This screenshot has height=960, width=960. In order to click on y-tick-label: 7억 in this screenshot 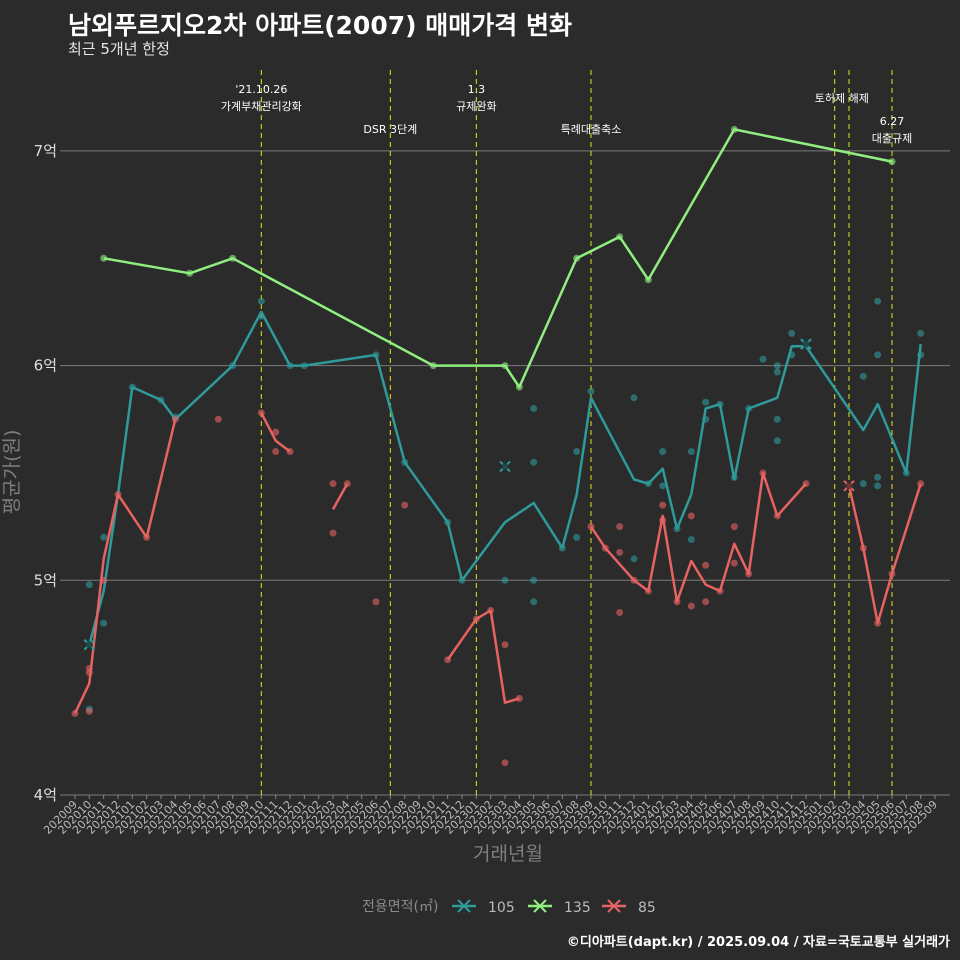, I will do `click(45, 151)`.